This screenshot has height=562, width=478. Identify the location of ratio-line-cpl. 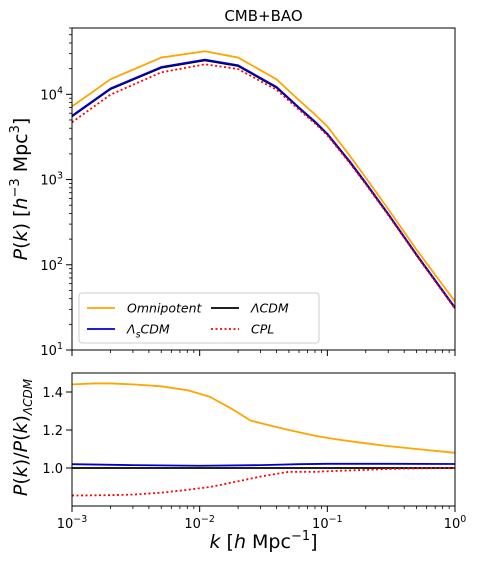
(263, 482).